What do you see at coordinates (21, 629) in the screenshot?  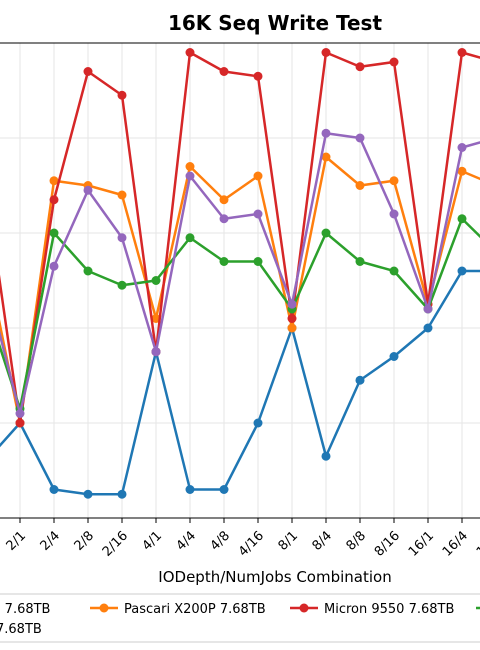 I see `legend-label: 7.68TB` at bounding box center [21, 629].